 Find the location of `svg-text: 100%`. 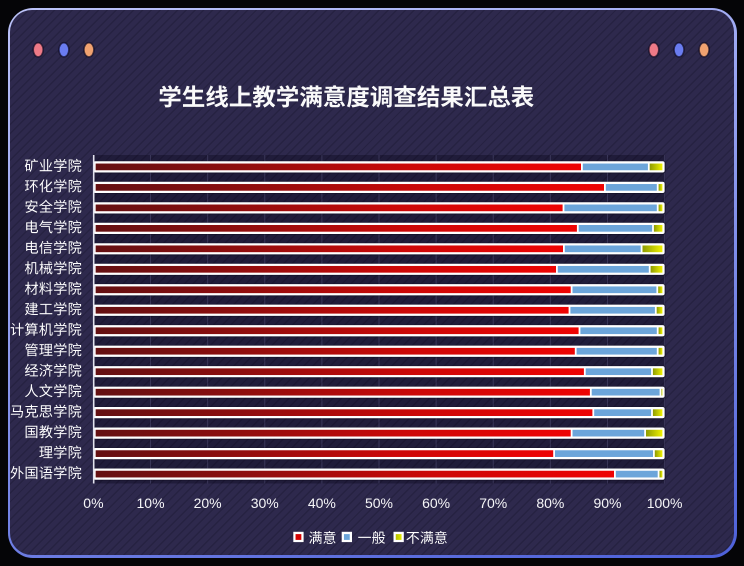

svg-text: 100% is located at coordinates (665, 503).